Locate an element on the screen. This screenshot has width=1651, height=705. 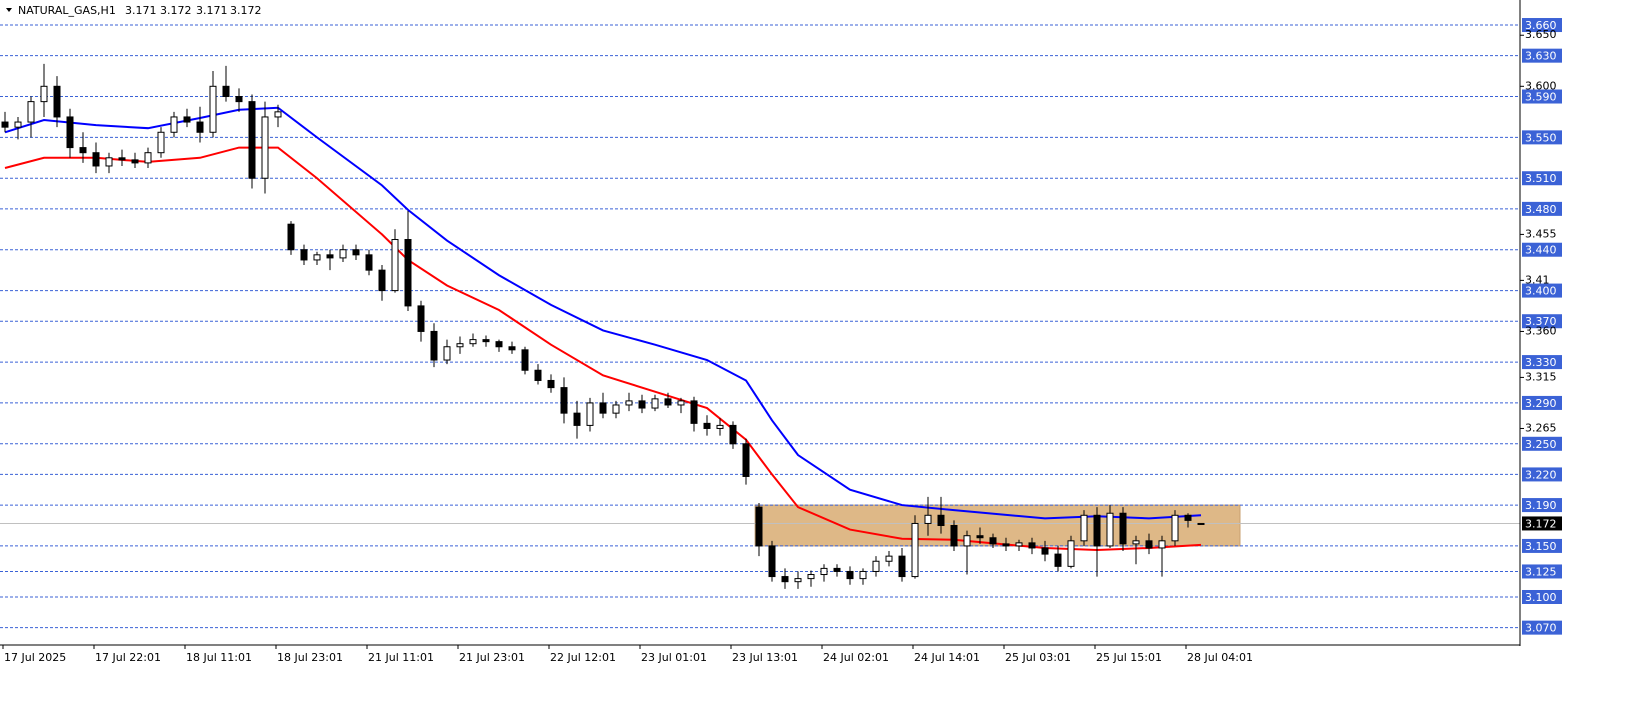
zone is located at coordinates (997, 525).